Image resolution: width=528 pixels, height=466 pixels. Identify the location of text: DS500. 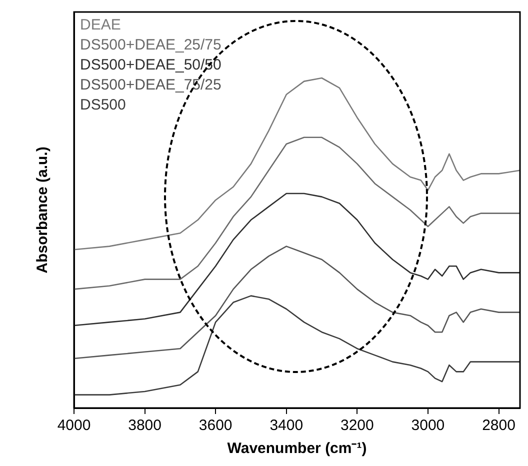
(103, 105).